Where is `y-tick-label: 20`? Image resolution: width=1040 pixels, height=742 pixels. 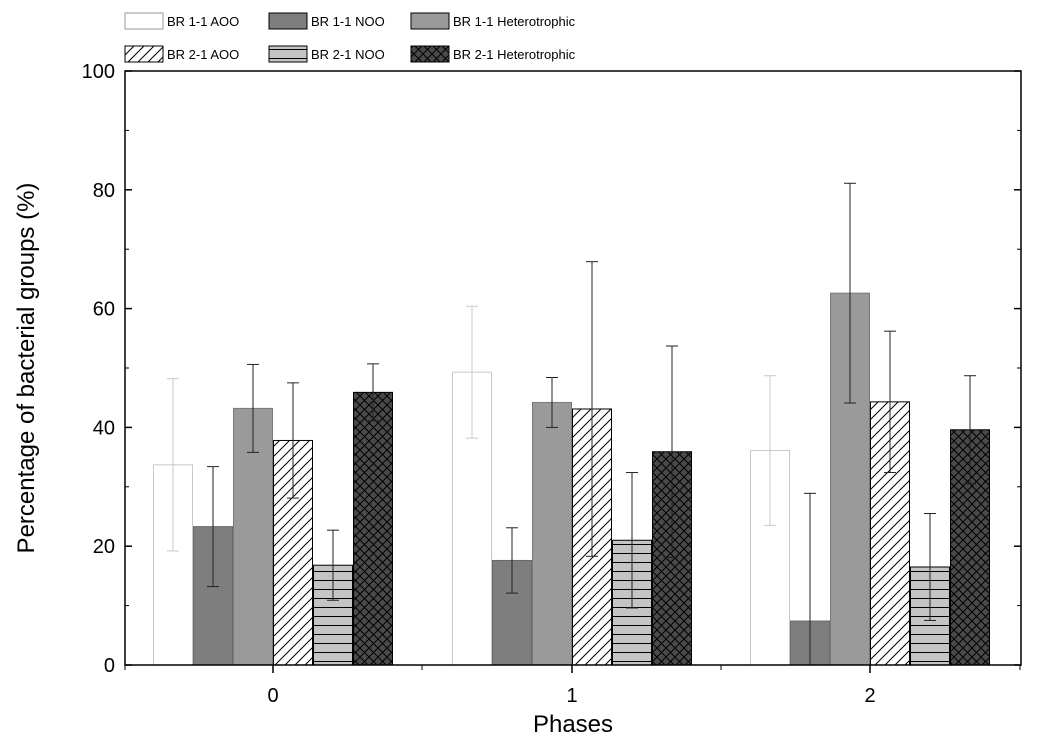
y-tick-label: 20 is located at coordinates (104, 547).